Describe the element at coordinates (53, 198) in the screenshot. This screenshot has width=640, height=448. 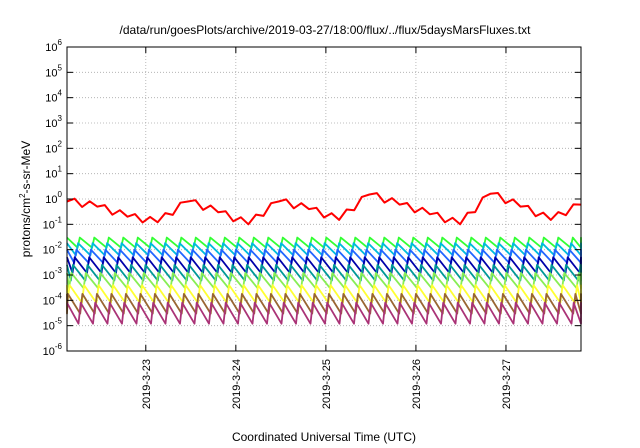
I see `y-tick-label: 10⁰` at that location.